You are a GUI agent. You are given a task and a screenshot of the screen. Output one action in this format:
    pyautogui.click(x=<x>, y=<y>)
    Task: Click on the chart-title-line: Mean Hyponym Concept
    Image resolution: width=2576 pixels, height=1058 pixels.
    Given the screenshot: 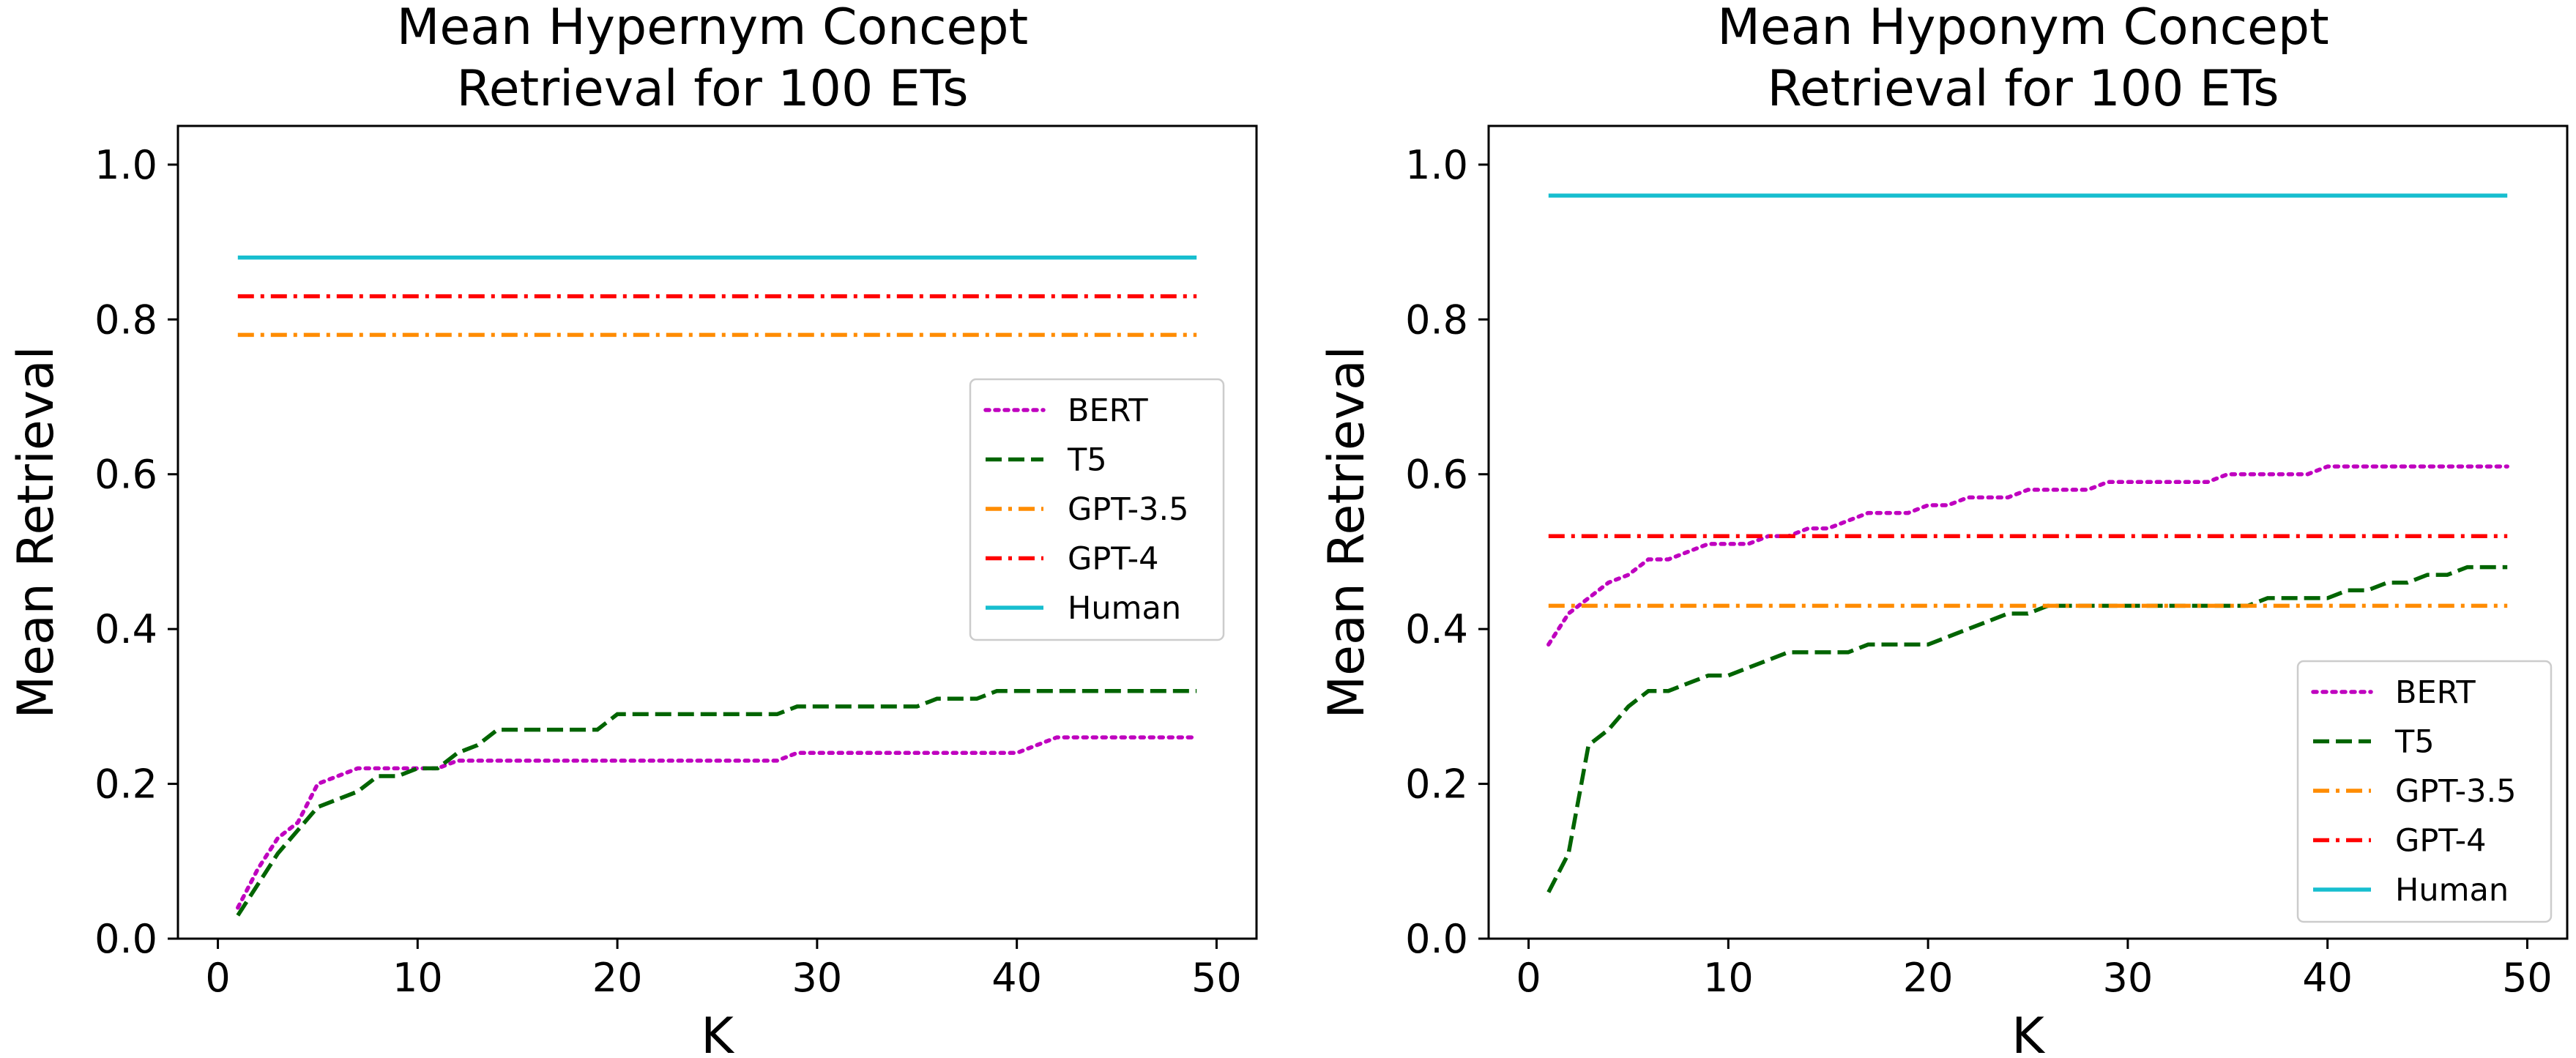 What is the action you would take?
    pyautogui.click(x=2023, y=28)
    